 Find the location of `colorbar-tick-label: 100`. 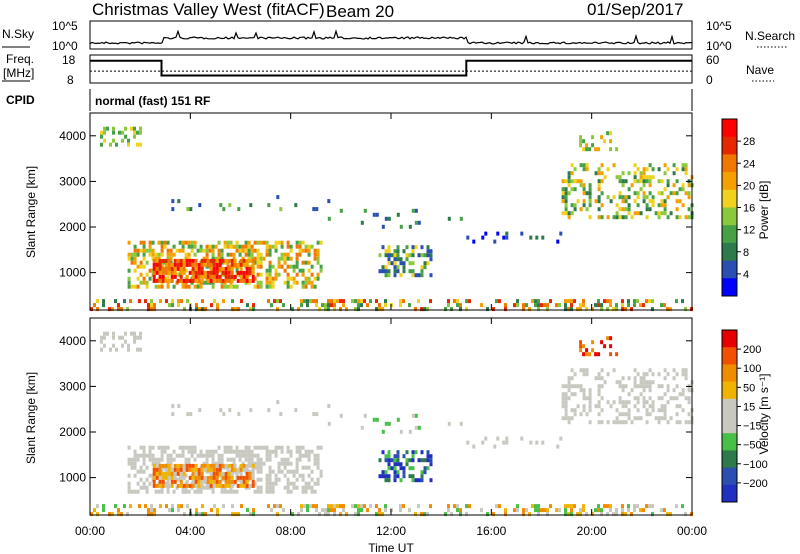

colorbar-tick-label: 100 is located at coordinates (752, 369).